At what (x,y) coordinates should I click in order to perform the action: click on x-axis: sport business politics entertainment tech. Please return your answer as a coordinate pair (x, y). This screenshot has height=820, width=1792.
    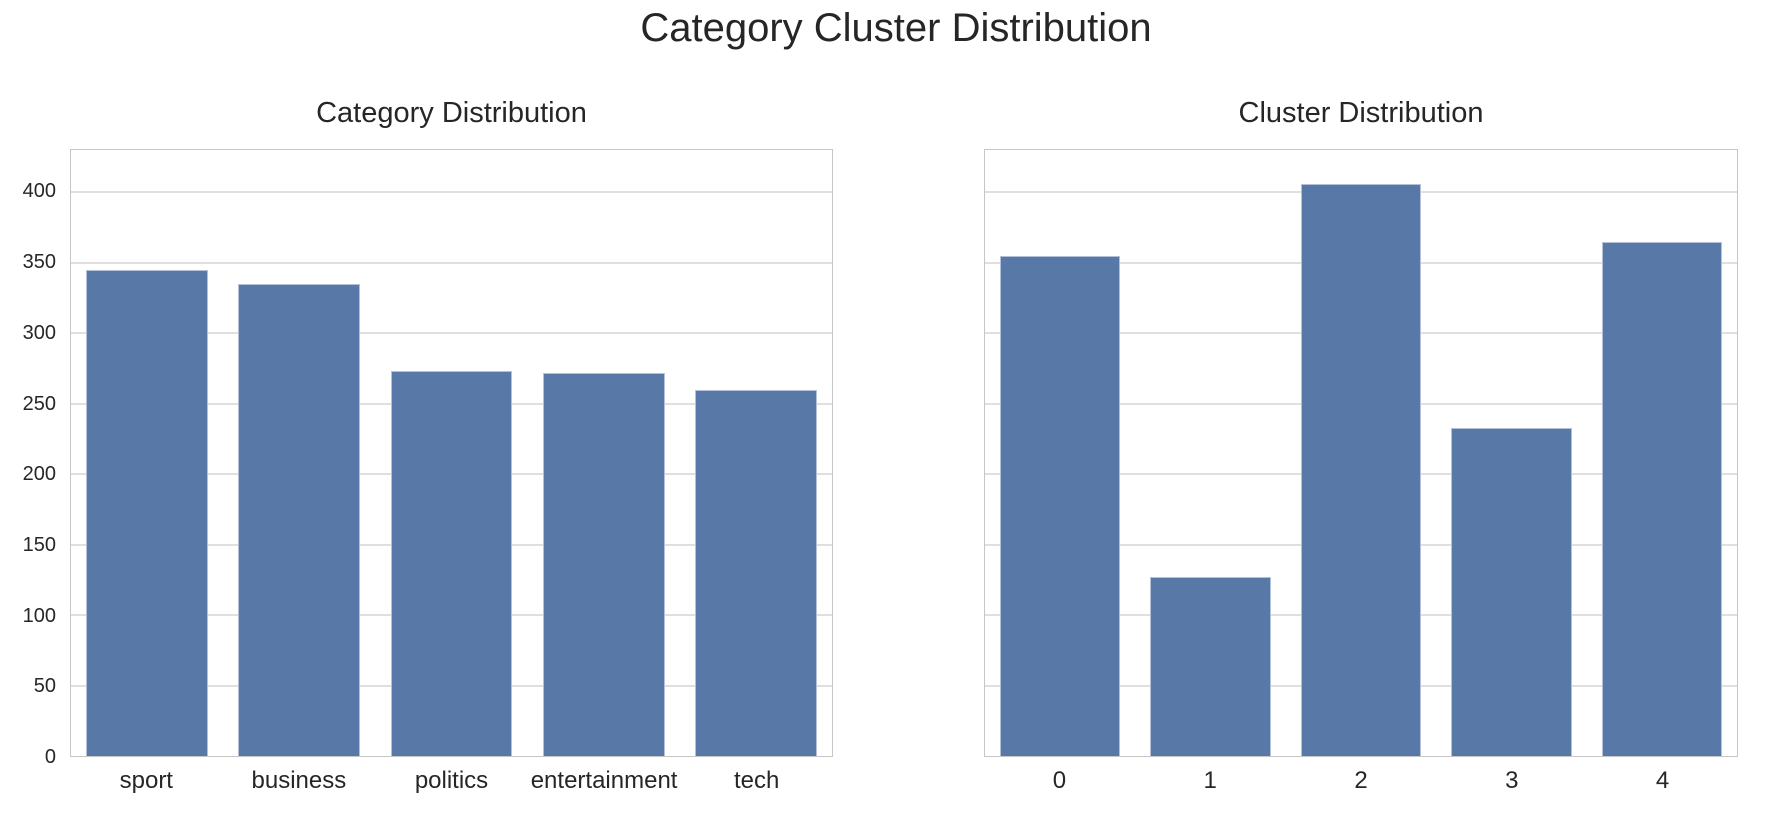
    Looking at the image, I should click on (451, 783).